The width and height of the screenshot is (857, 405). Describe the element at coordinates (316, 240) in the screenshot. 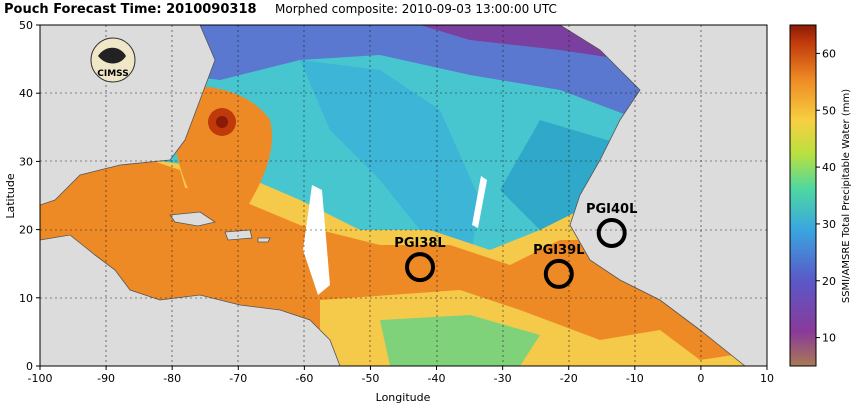

I see `missing-data-swath-west` at that location.